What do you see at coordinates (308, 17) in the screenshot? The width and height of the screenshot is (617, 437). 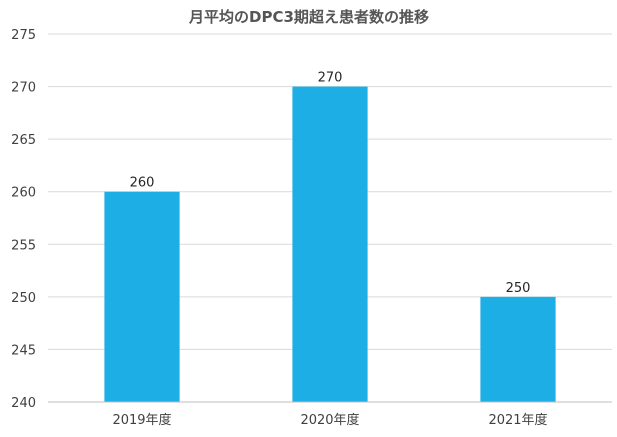 I see `chart-title: 月平均のDPC3期超え患者数の推移` at bounding box center [308, 17].